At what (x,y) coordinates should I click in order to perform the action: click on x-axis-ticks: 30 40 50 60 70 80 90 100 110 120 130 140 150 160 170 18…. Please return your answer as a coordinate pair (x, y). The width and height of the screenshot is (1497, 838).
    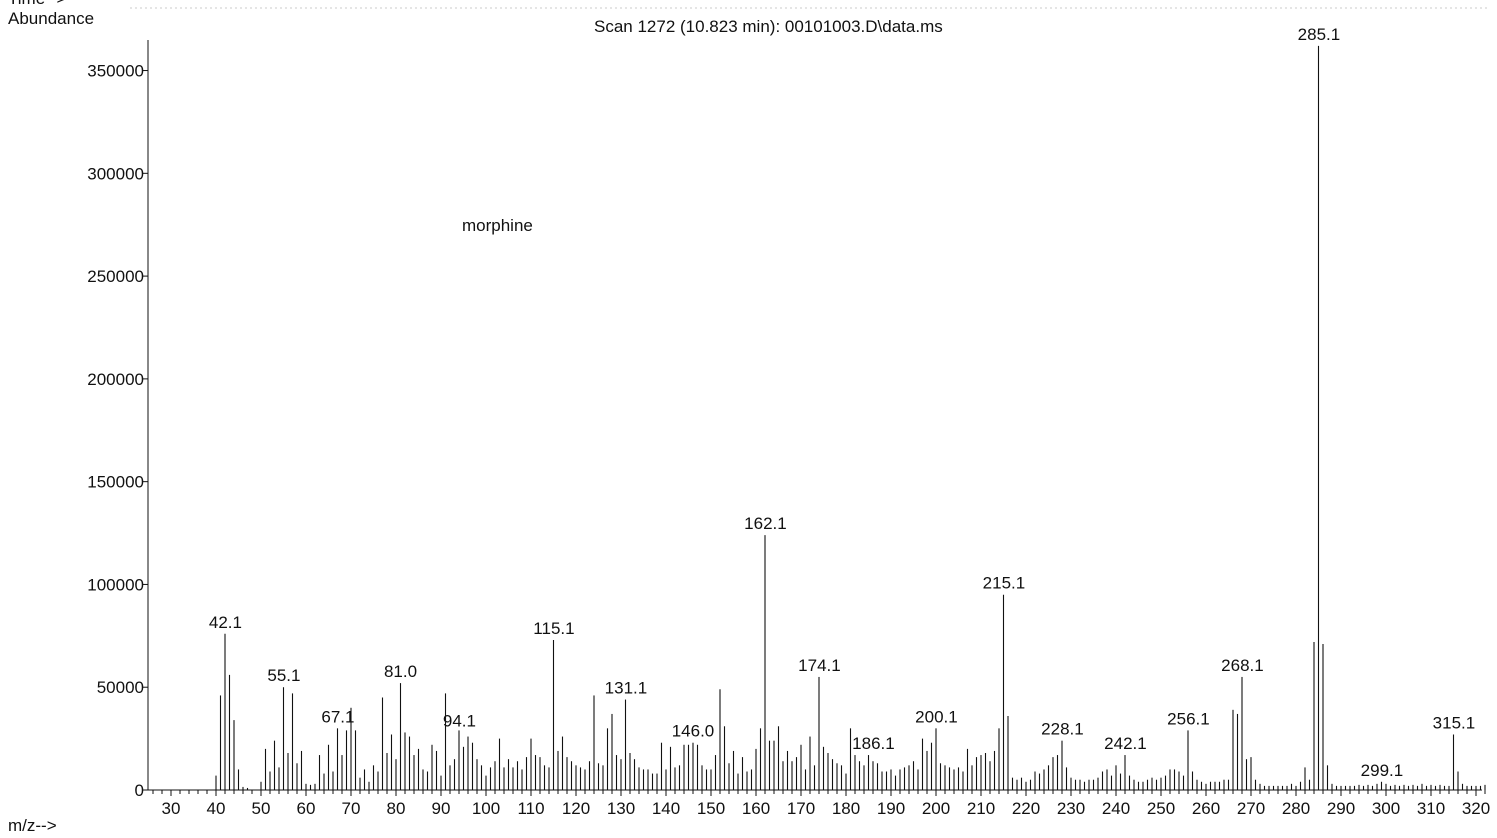
    Looking at the image, I should click on (821, 804).